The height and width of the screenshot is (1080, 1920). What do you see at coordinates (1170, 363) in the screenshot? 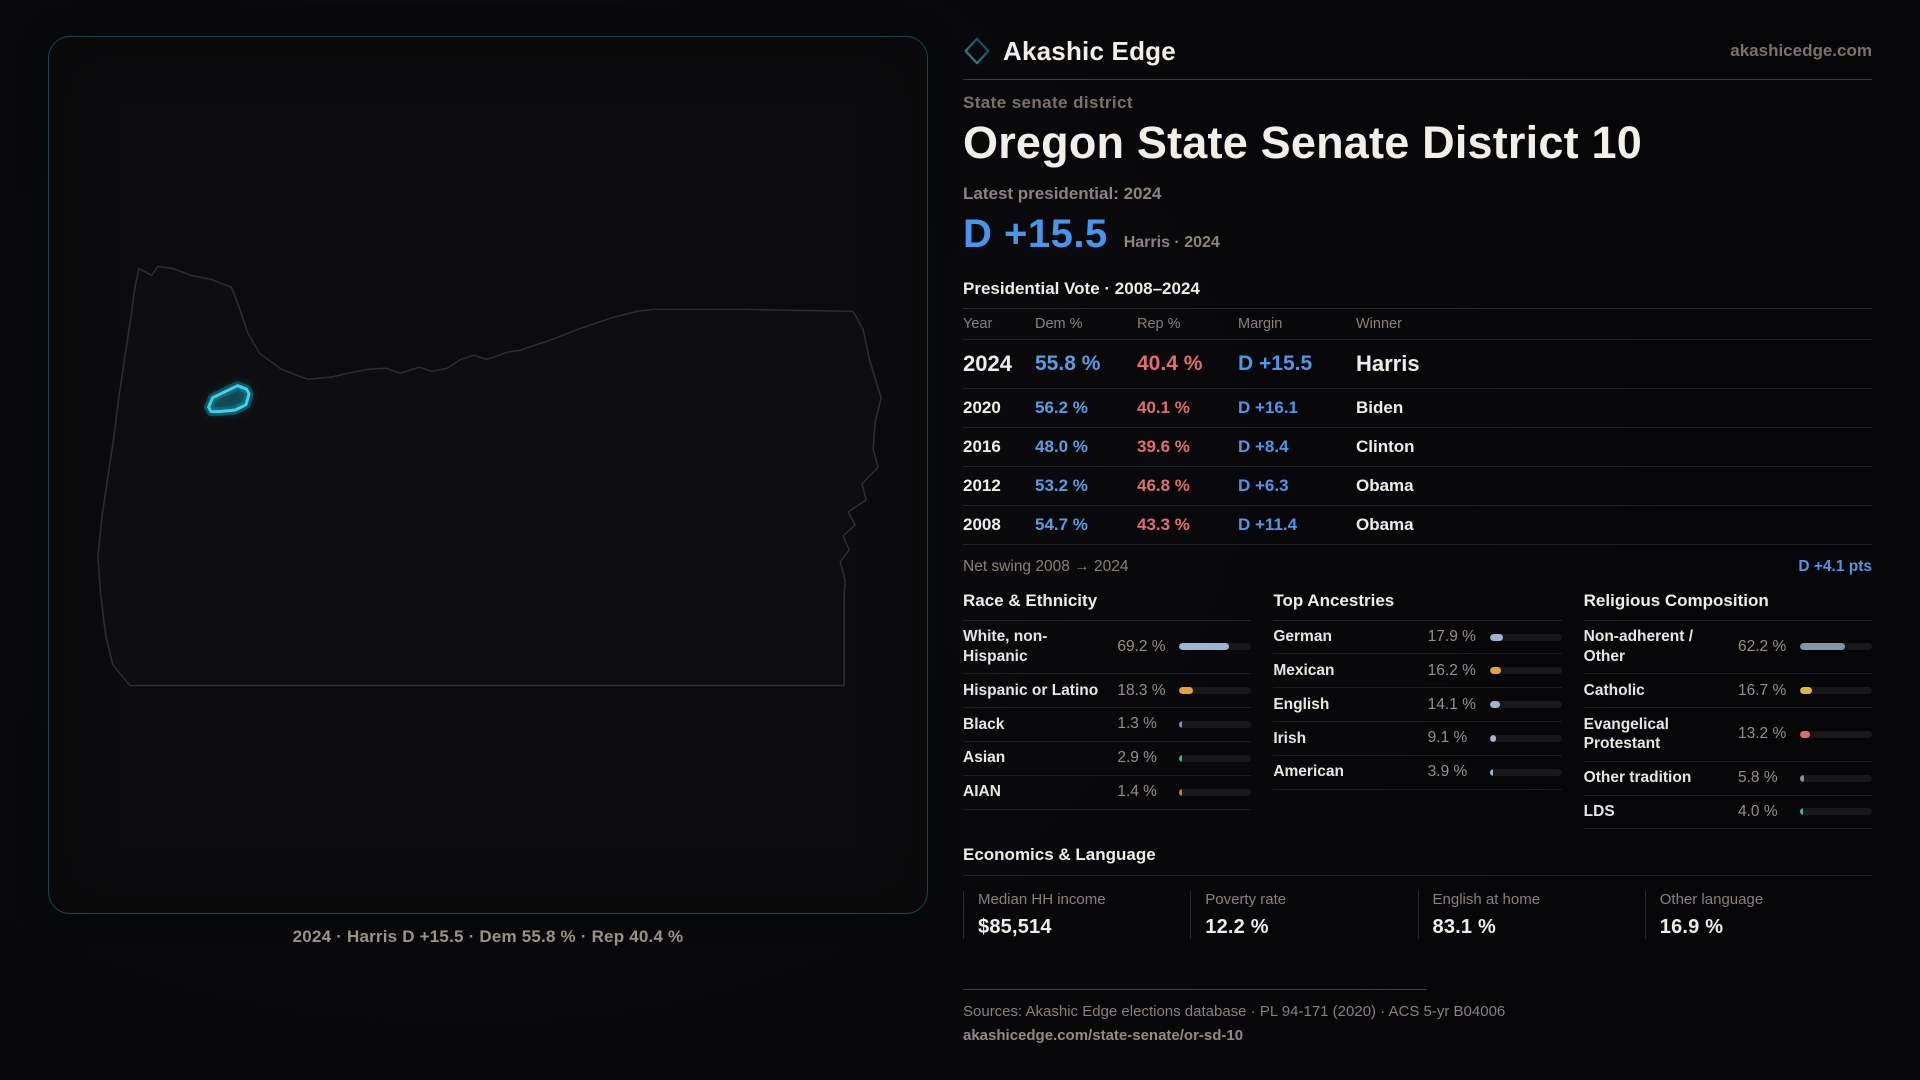
I see `row-rep: 40.4 %` at bounding box center [1170, 363].